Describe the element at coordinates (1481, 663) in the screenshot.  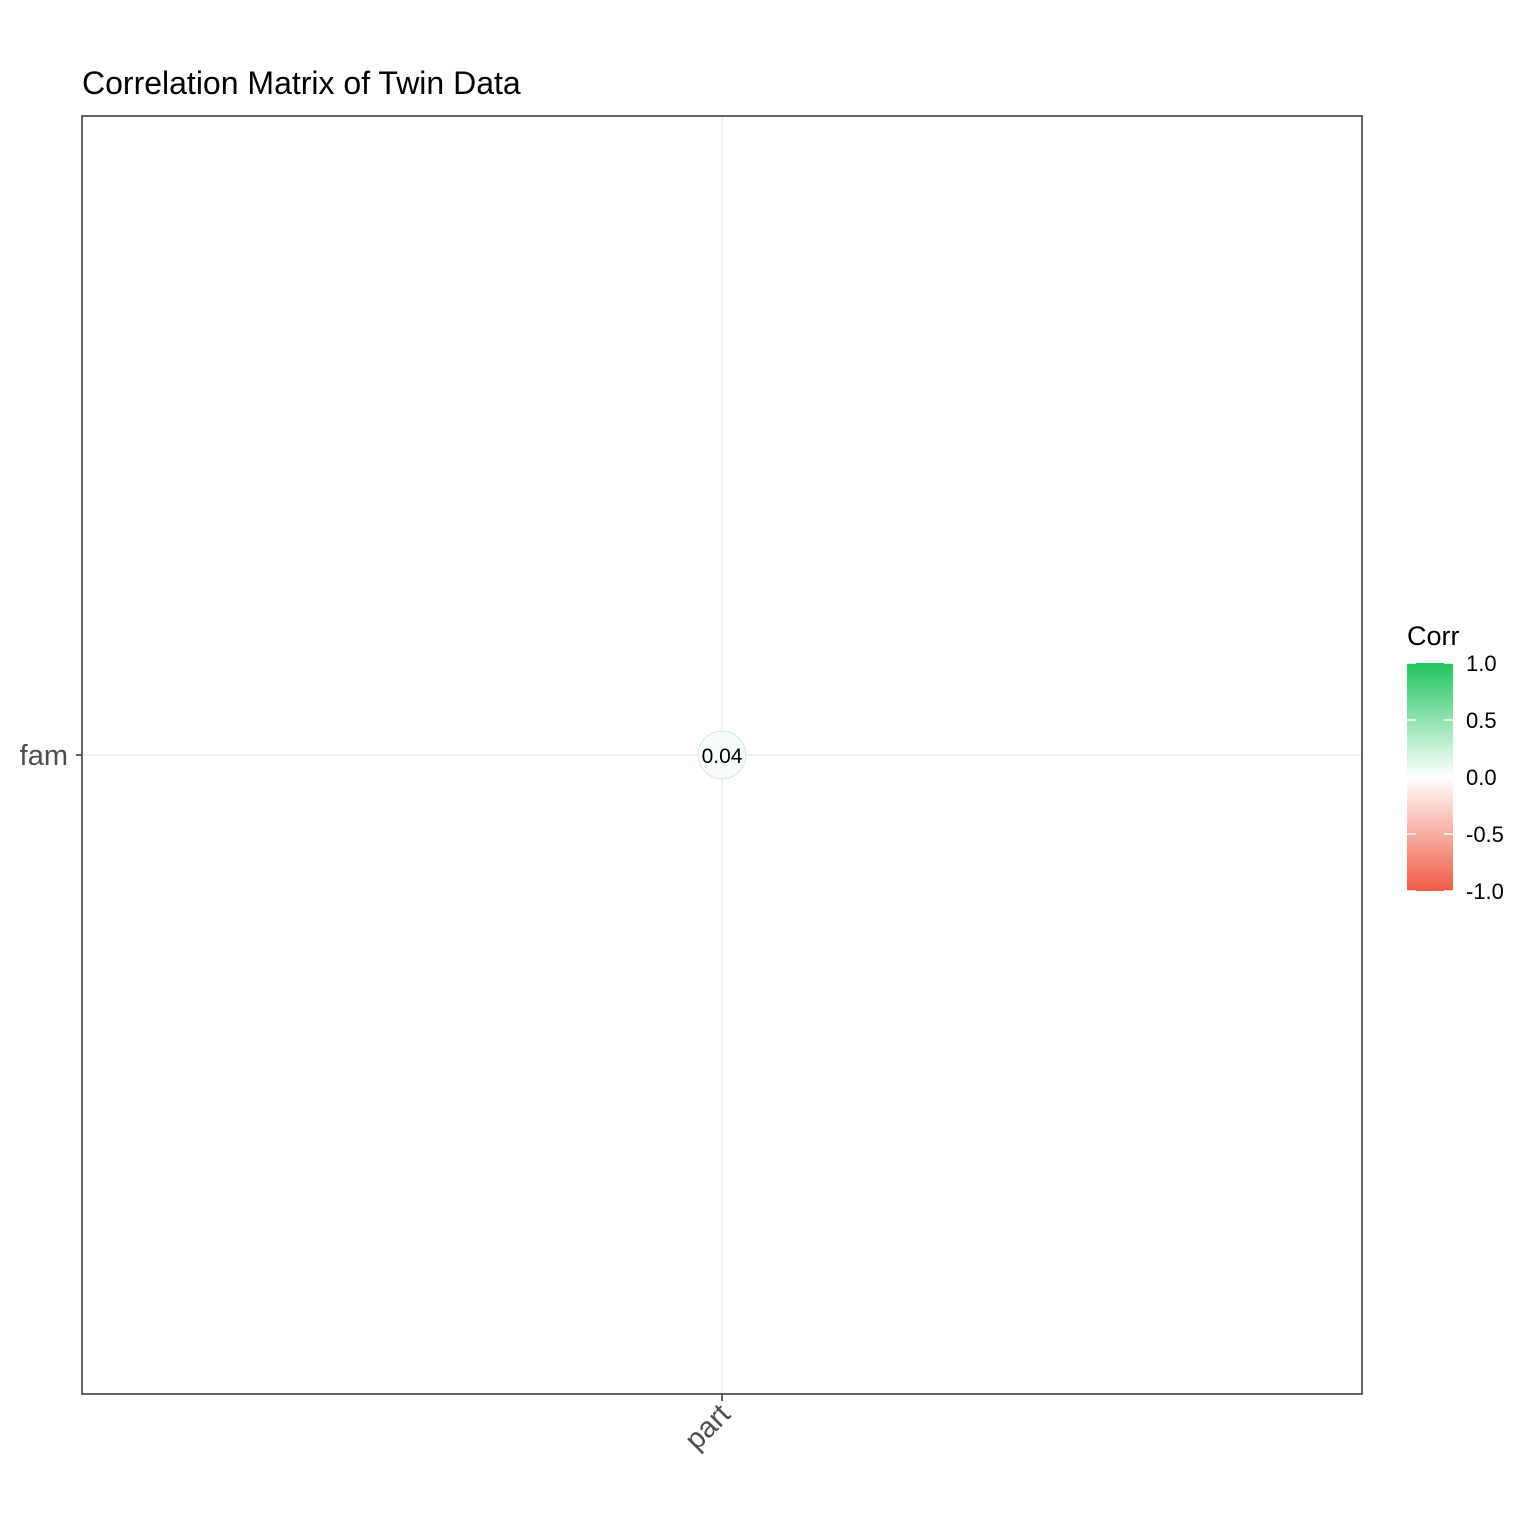
I see `legend-tick-label: 1.0` at that location.